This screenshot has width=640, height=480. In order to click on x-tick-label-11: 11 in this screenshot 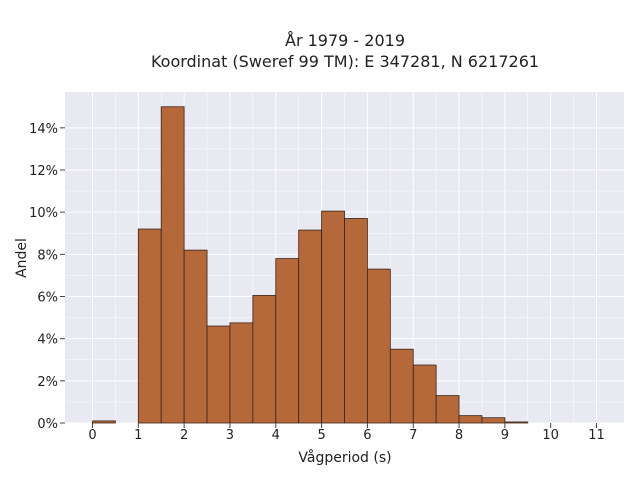, I will do `click(596, 435)`.